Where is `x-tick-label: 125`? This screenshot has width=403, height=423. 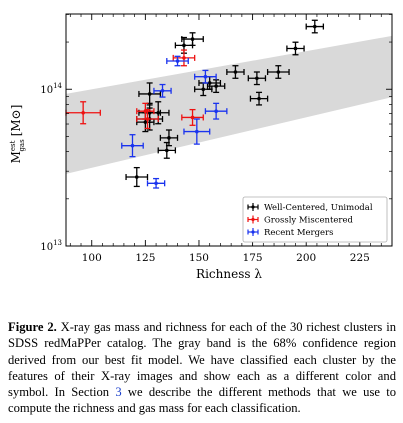 x-tick-label: 125 is located at coordinates (145, 258).